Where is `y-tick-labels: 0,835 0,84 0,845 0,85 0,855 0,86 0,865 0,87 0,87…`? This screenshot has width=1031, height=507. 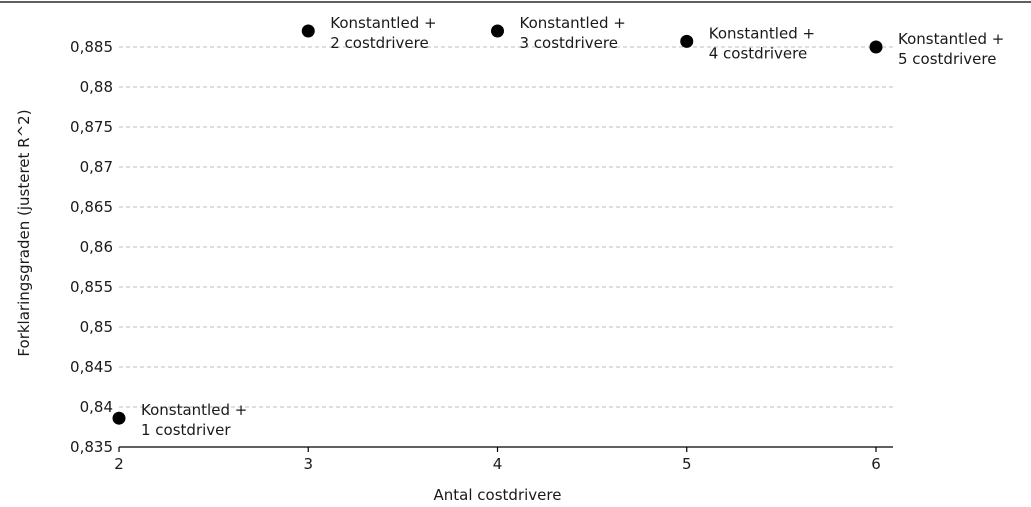
y-tick-labels: 0,835 0,84 0,845 0,85 0,855 0,86 0,865 0,87 0,87… is located at coordinates (91, 247).